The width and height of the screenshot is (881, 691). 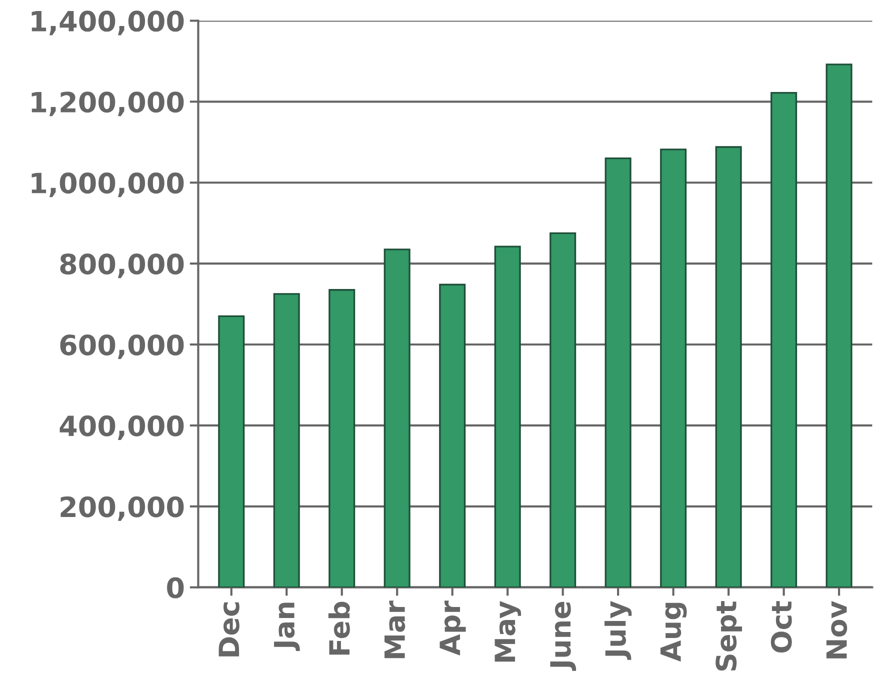 I want to click on x-tick-label: May, so click(x=508, y=631).